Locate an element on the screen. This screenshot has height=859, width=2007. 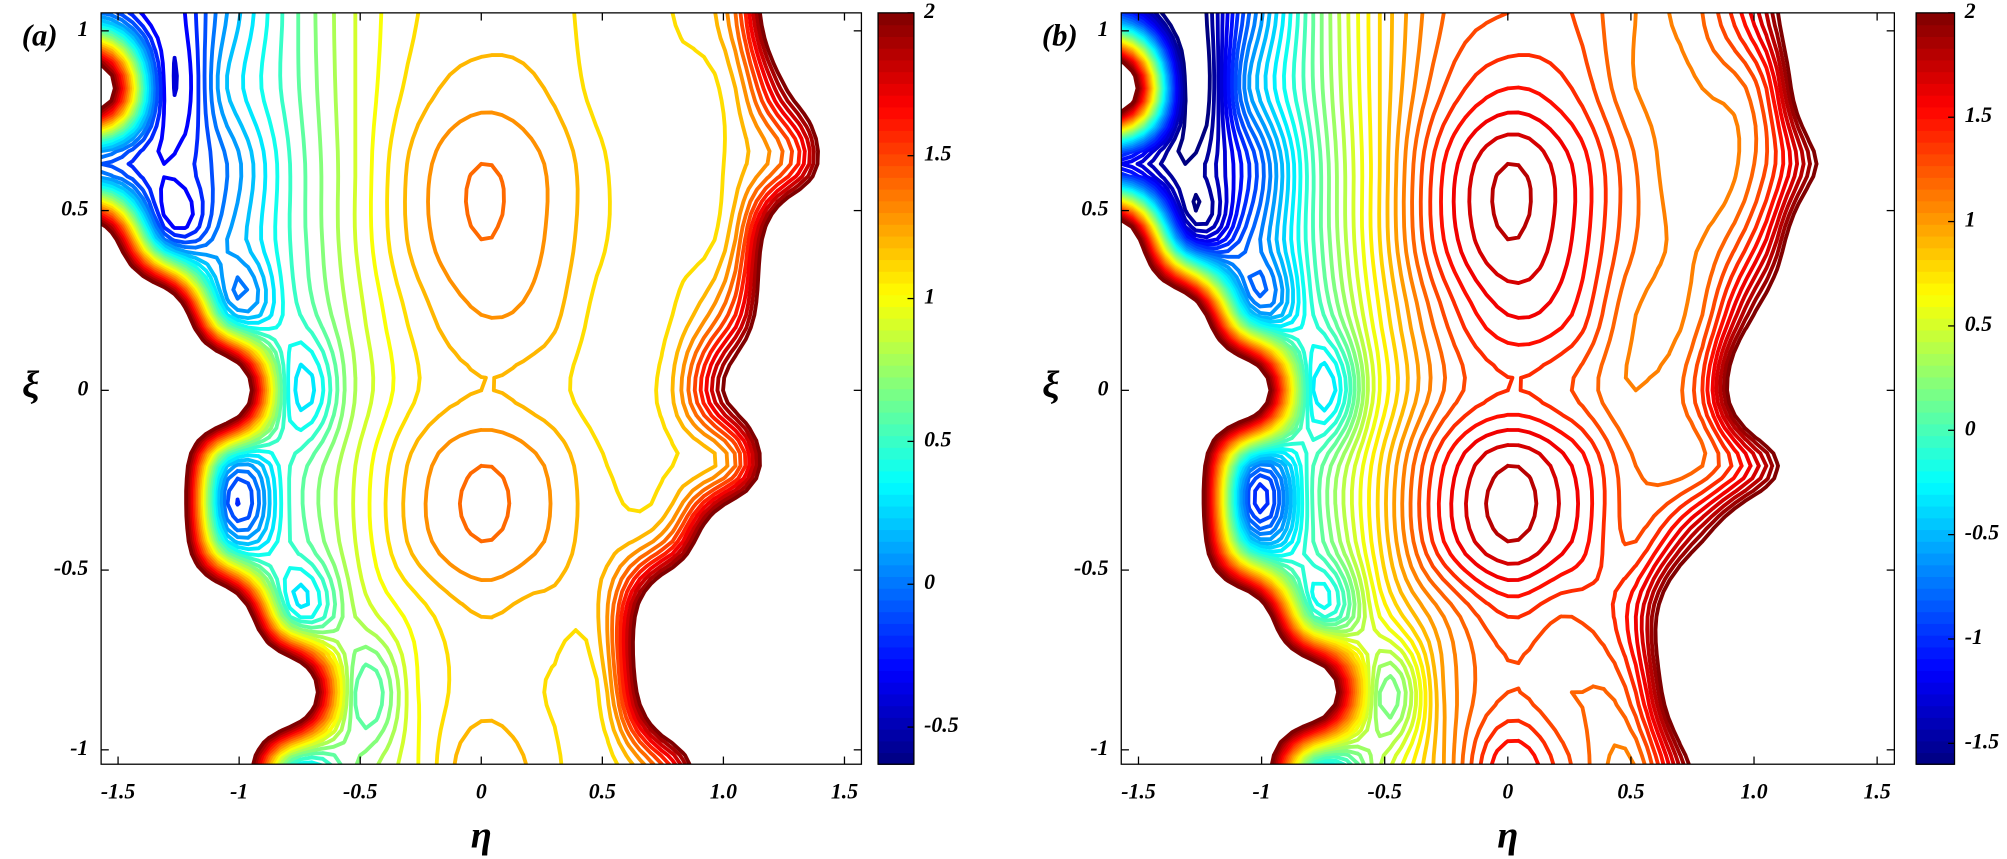
colorbar-tick-label: -1 is located at coordinates (1974, 637).